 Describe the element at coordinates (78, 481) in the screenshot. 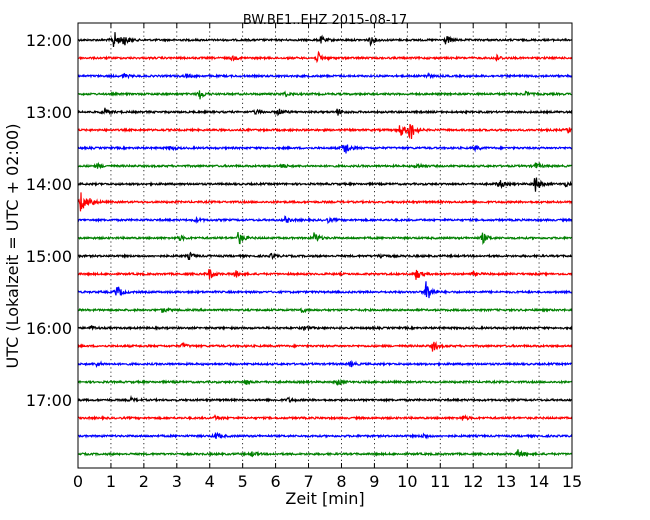

I see `x-tick-label: 0` at that location.